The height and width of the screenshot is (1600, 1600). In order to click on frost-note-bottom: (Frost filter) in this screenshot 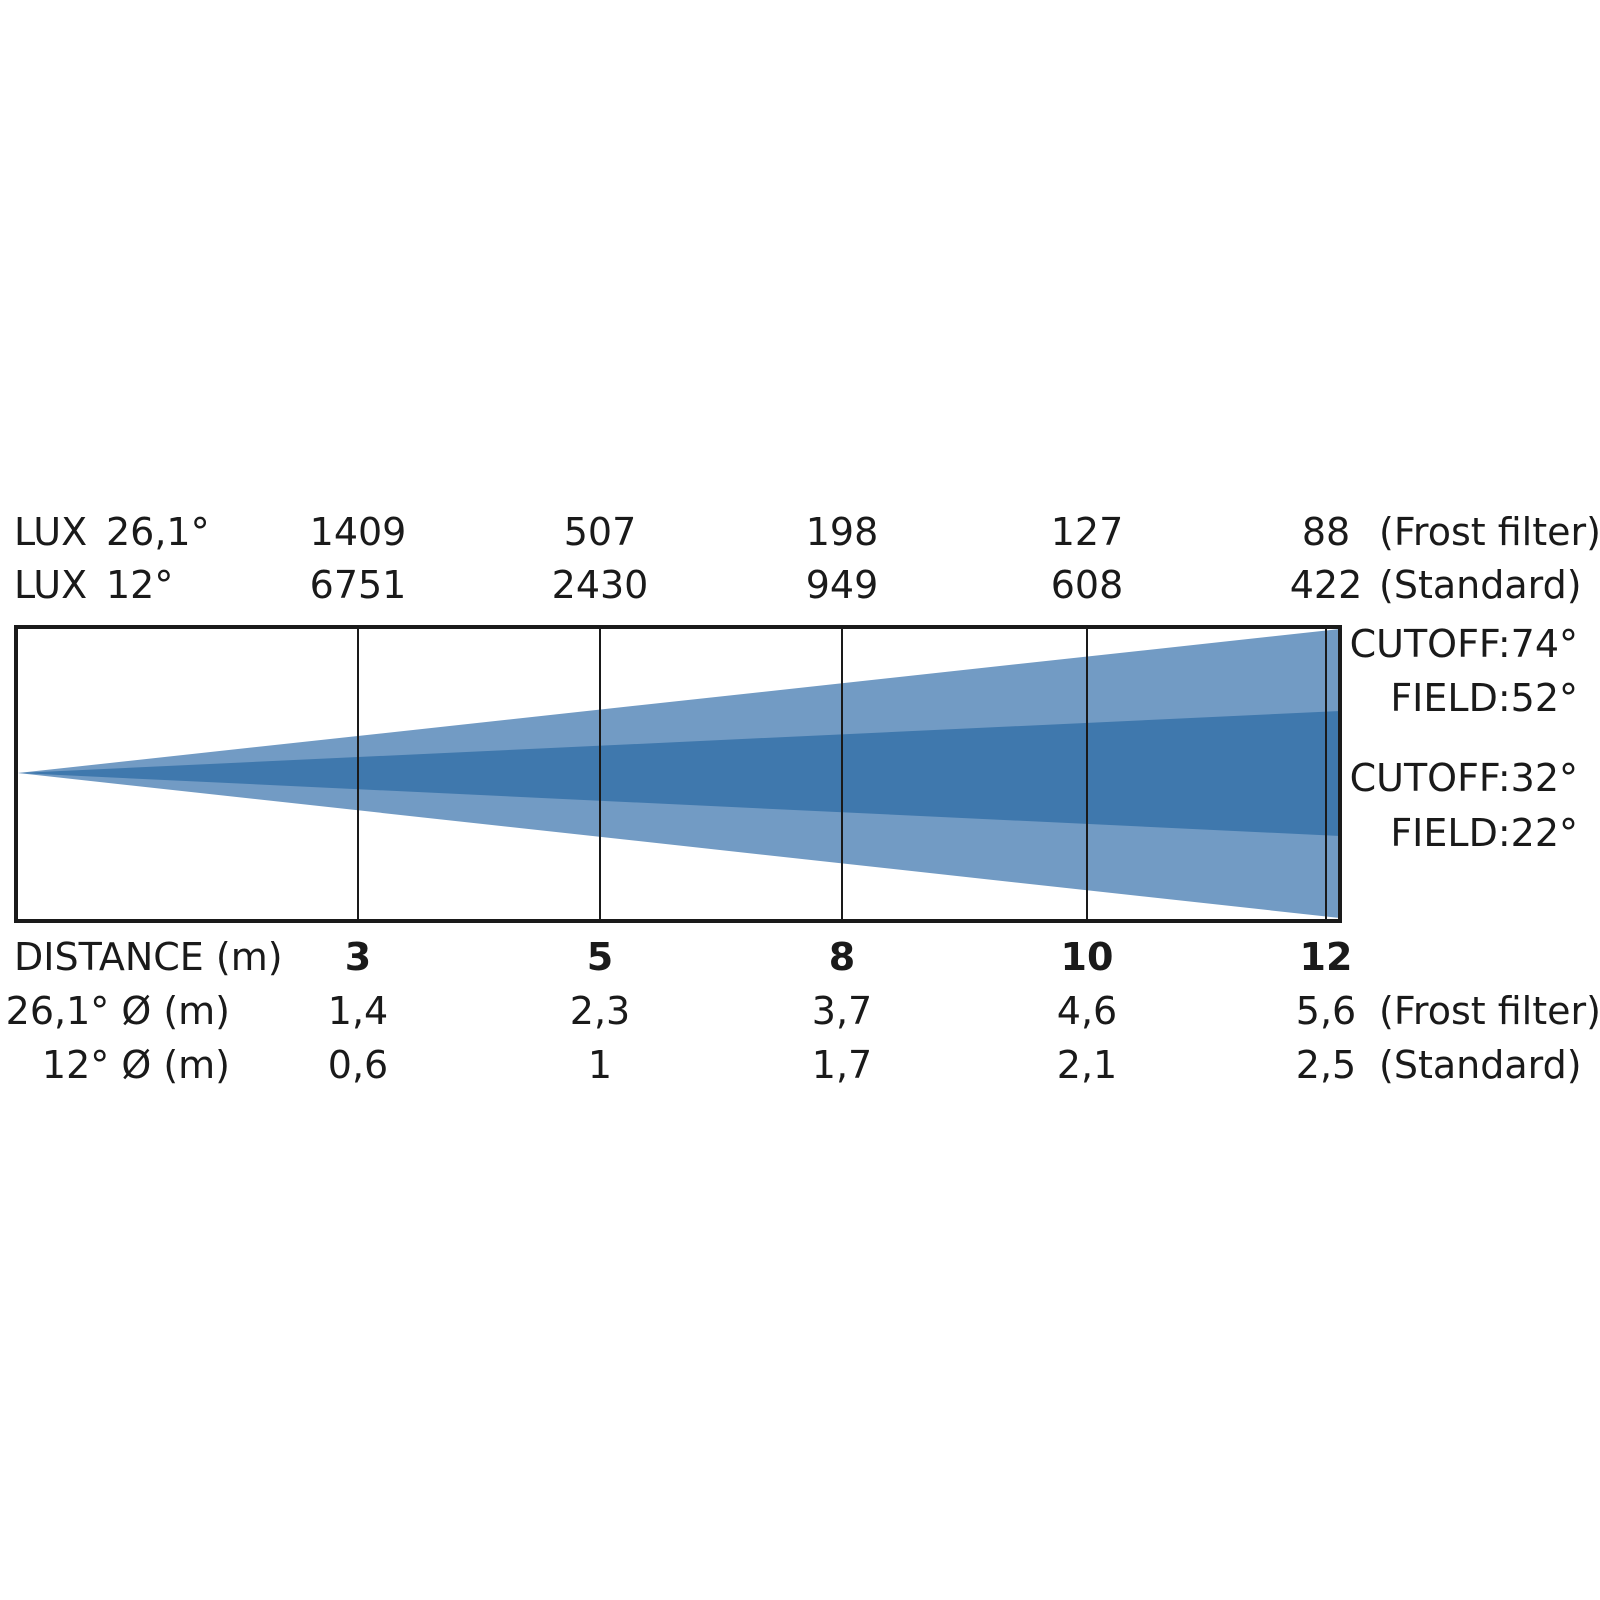, I will do `click(1489, 1011)`.